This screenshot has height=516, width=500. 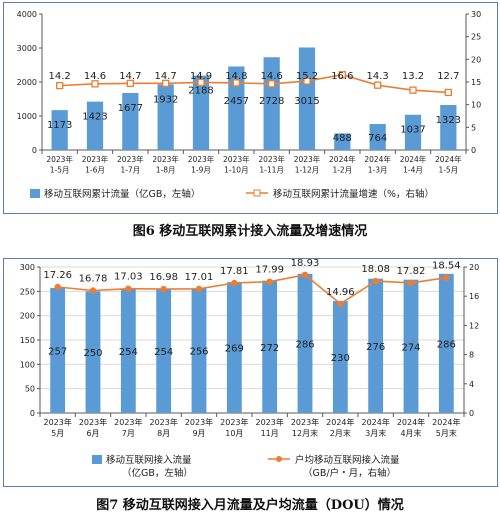 I want to click on line-value-label: 14.7, so click(x=130, y=76).